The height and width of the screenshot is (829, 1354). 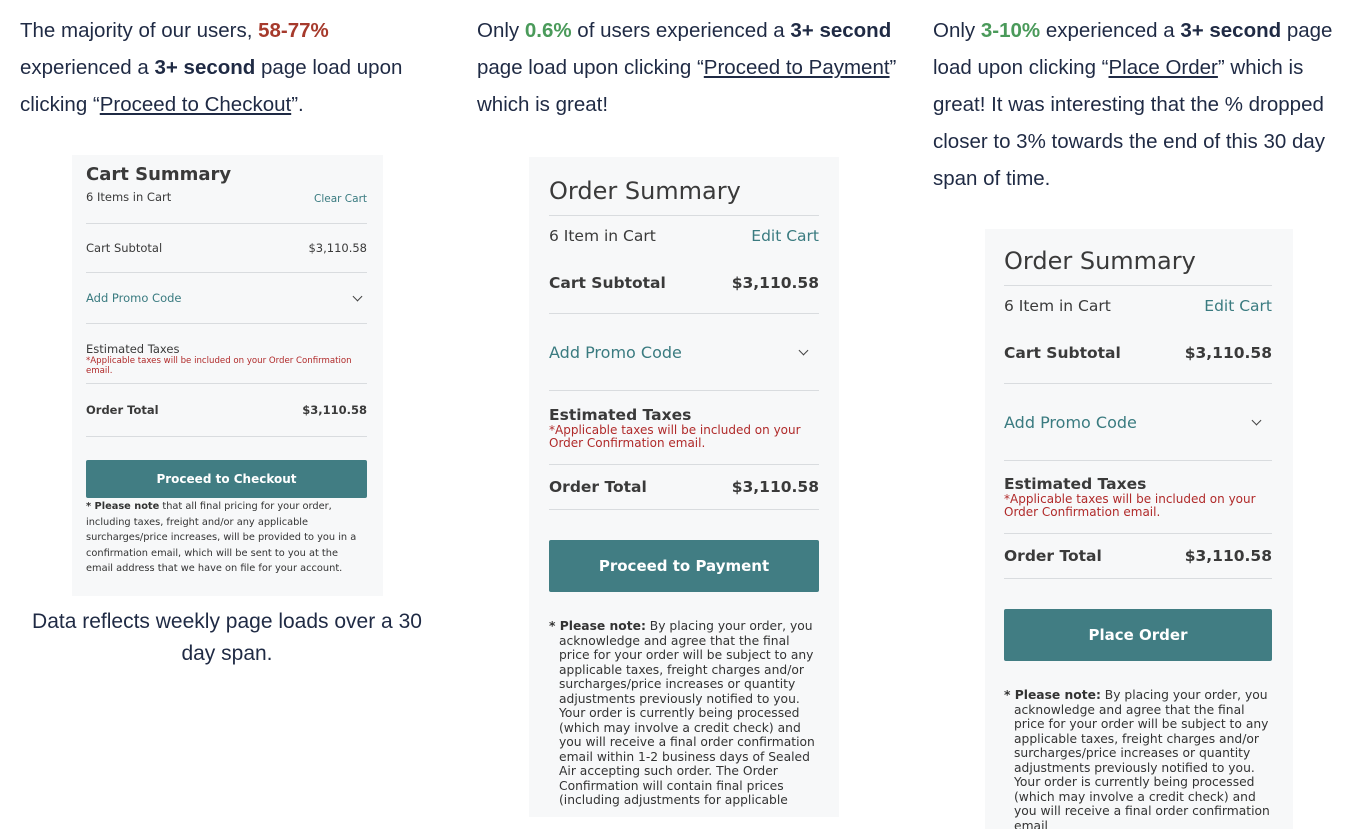 I want to click on items-count: 6 Items in Cart, so click(x=129, y=197).